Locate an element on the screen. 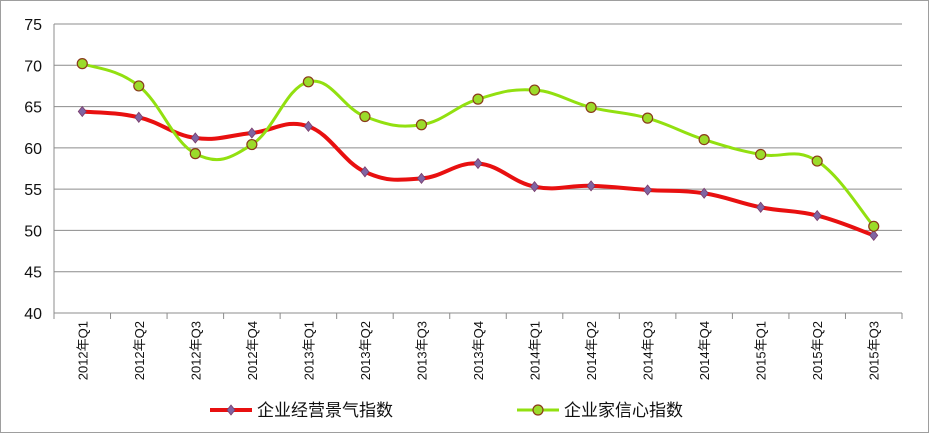 The image size is (929, 433). x-tick-label: 2012年Q4 is located at coordinates (252, 350).